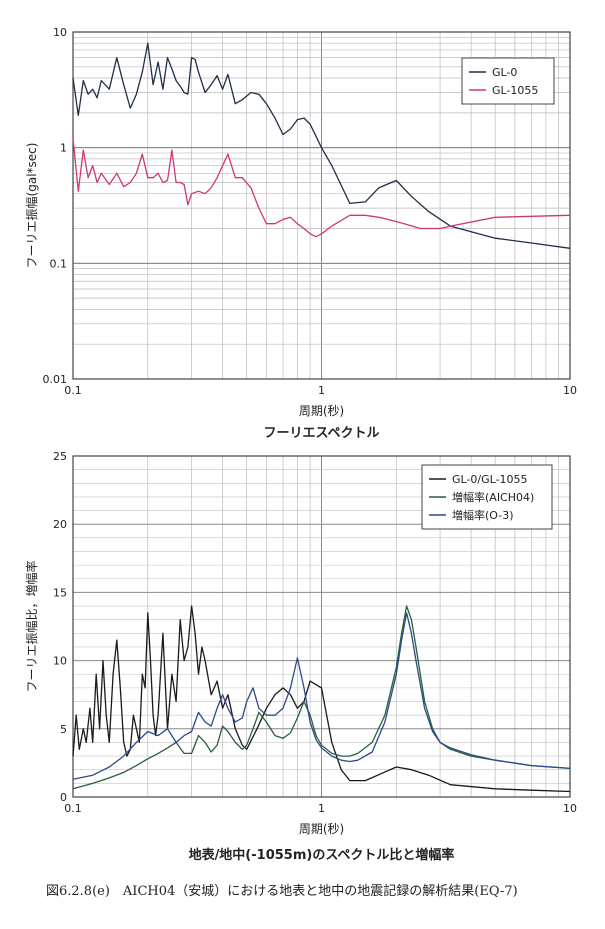 This screenshot has width=605, height=929. Describe the element at coordinates (31, 206) in the screenshot. I see `y-axis-label: フーリエ振幅(gal*sec)` at that location.